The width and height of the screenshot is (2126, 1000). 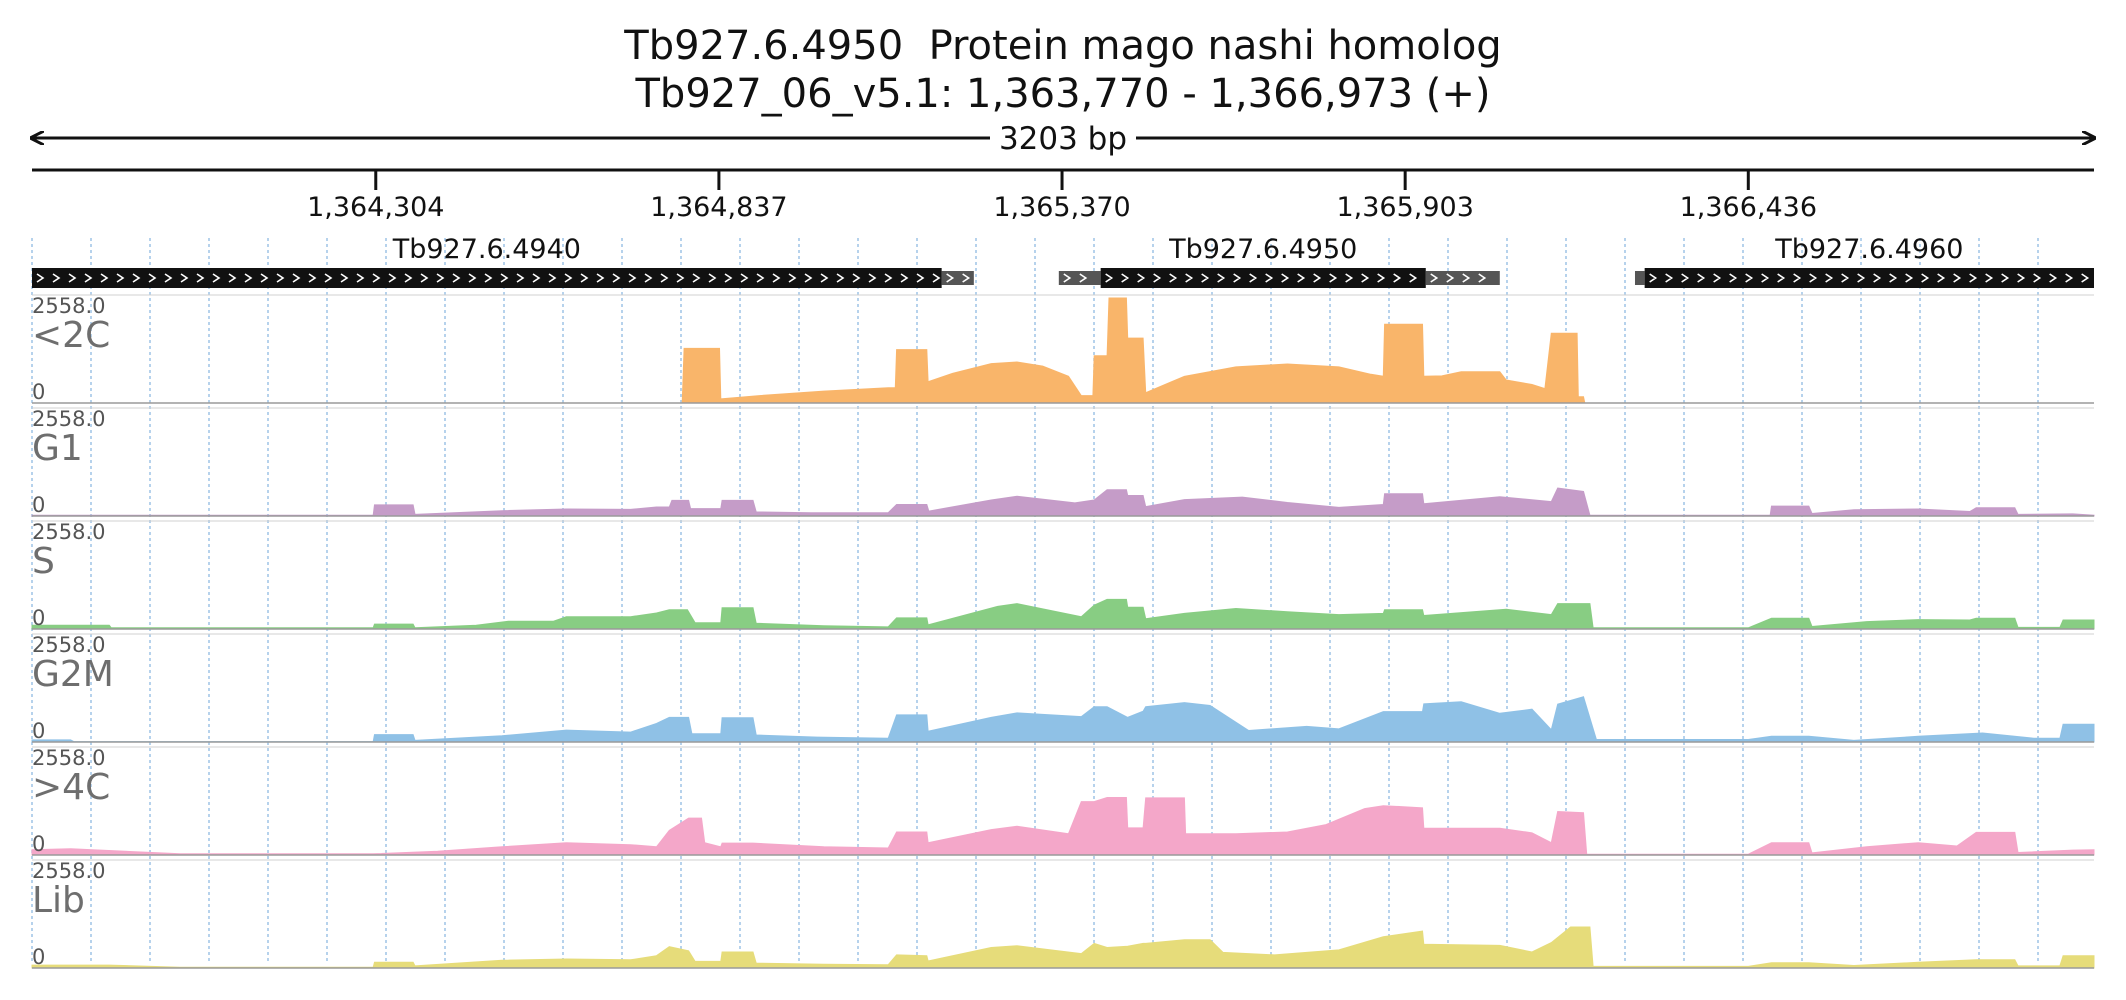 I want to click on coverage-track: 2558.0 0 Lib, so click(x=1063, y=914).